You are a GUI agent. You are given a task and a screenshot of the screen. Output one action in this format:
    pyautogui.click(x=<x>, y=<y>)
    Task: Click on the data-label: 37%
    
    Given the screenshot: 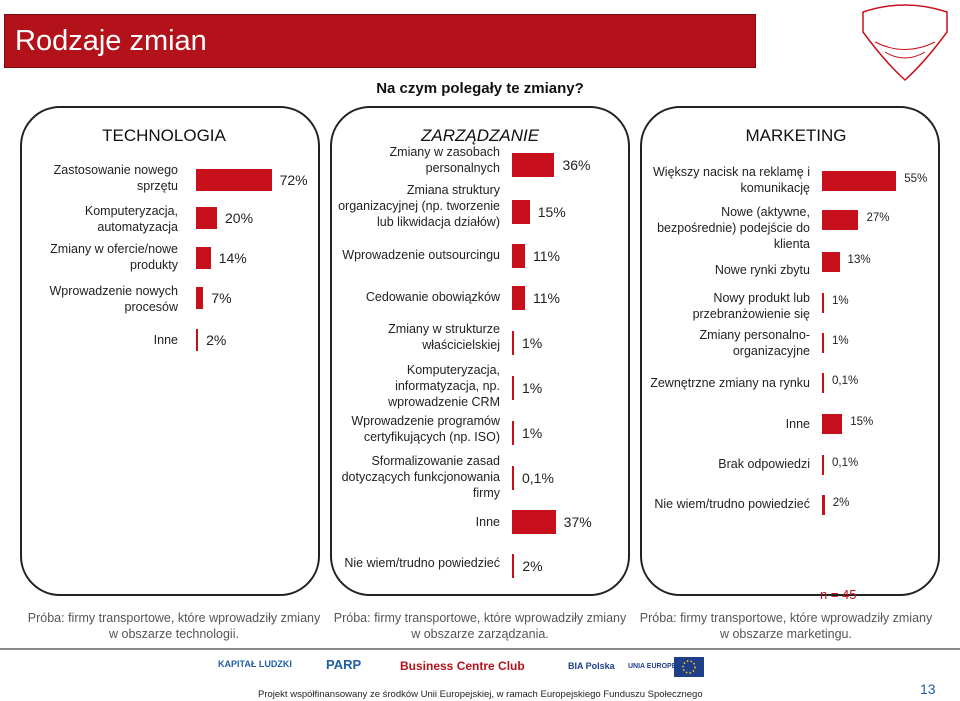 What is the action you would take?
    pyautogui.click(x=577, y=522)
    